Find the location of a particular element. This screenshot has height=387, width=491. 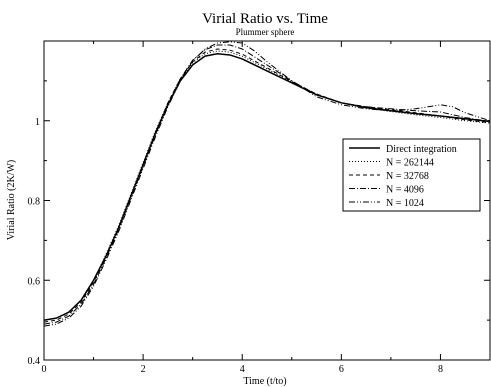

chart-title: Virial Ratio vs. Time is located at coordinates (265, 19).